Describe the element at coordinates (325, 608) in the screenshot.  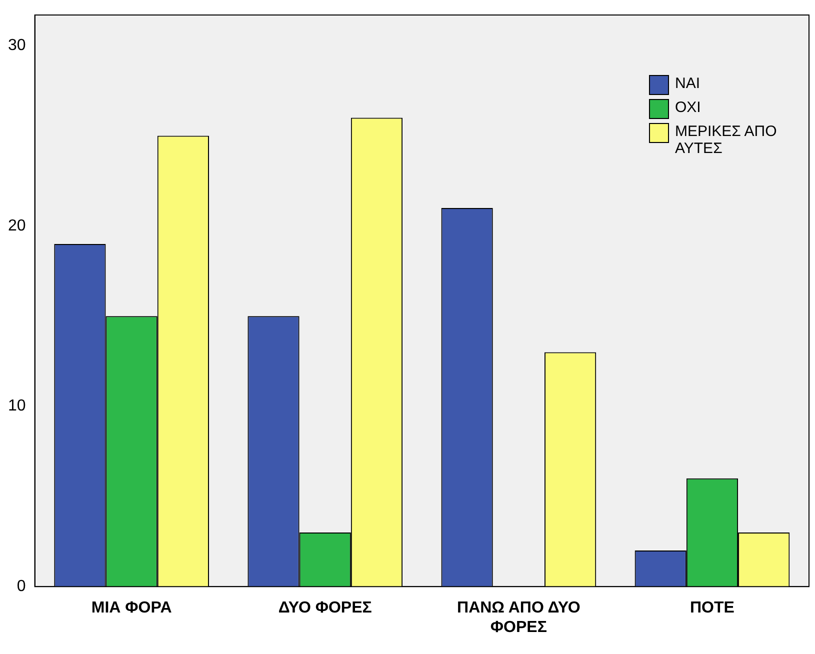
I see `x-tick-label: ΔΥΟ ΦΟΡΕΣ` at that location.